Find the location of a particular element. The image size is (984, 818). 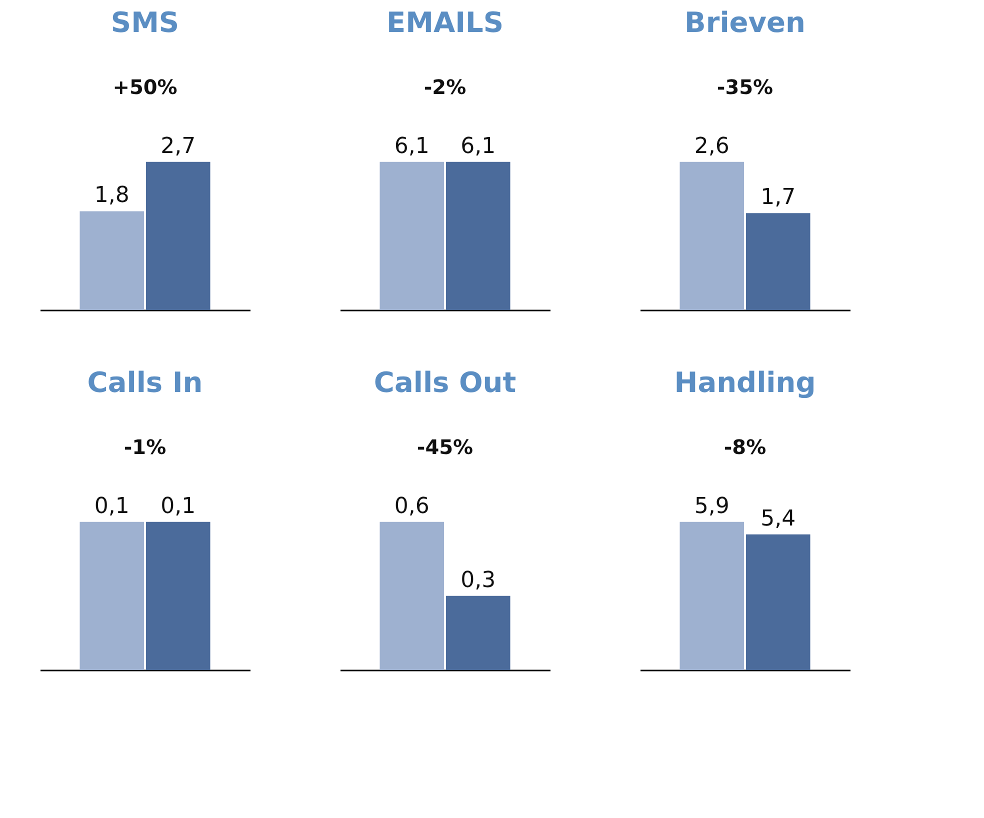

data-label: 1,8 is located at coordinates (112, 195).